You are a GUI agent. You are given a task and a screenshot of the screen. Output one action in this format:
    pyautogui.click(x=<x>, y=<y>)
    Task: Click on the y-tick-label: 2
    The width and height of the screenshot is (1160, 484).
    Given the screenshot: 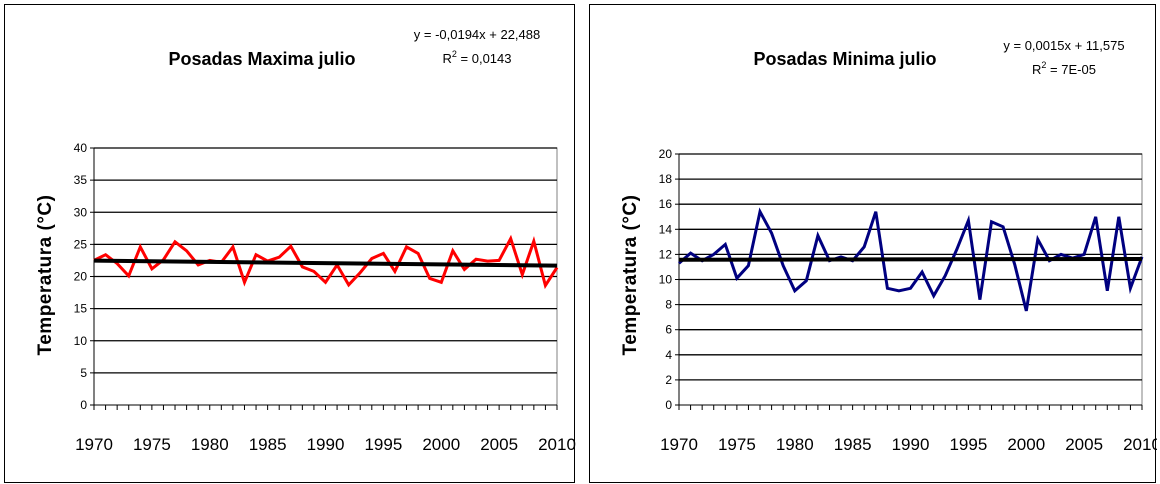 What is the action you would take?
    pyautogui.click(x=668, y=380)
    